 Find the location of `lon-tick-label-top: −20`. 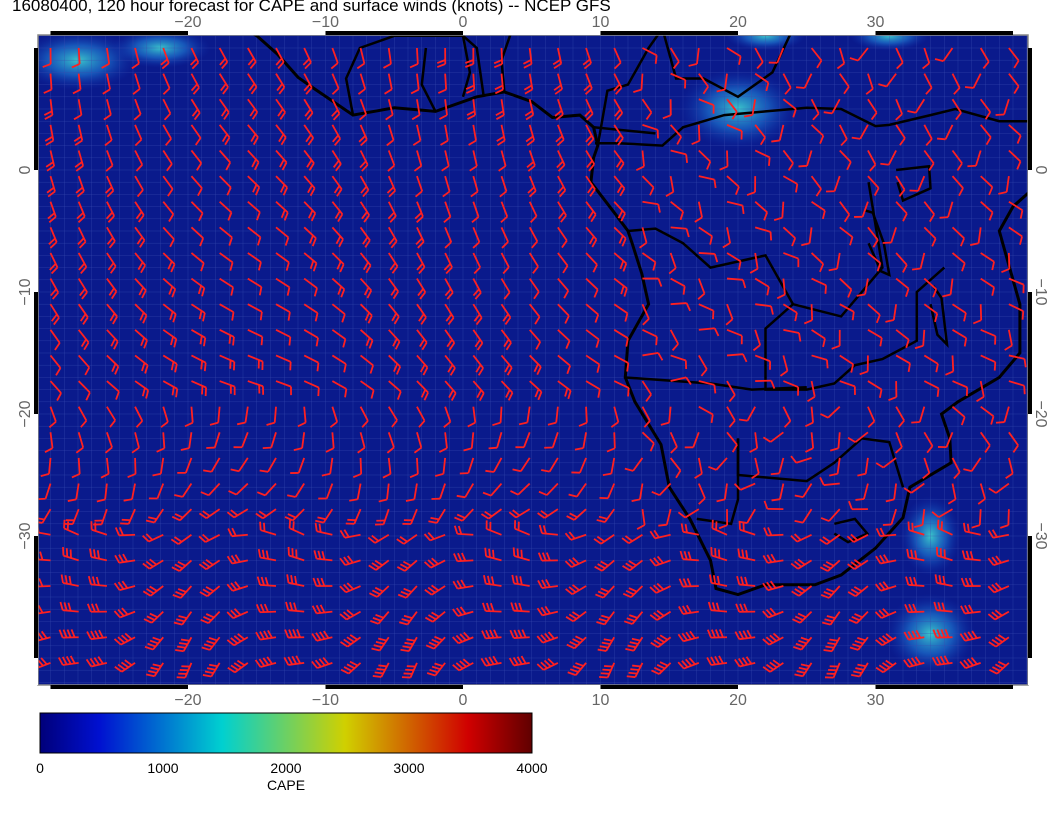

lon-tick-label-top: −20 is located at coordinates (187, 22).